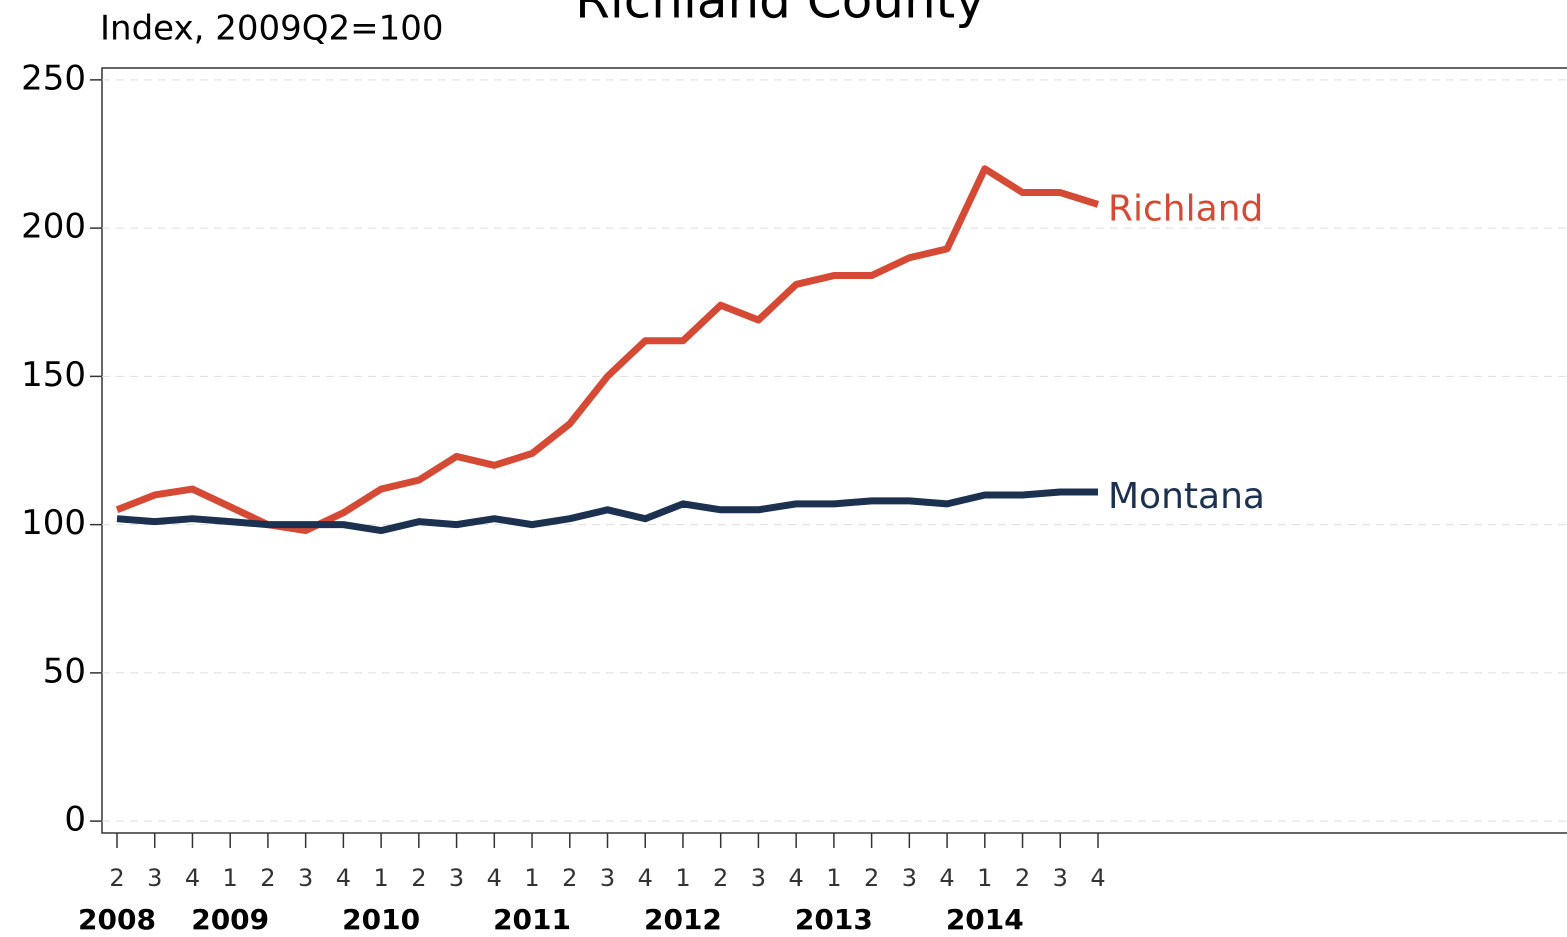 This screenshot has height=937, width=1567. Describe the element at coordinates (834, 919) in the screenshot. I see `year-label: 2013` at that location.